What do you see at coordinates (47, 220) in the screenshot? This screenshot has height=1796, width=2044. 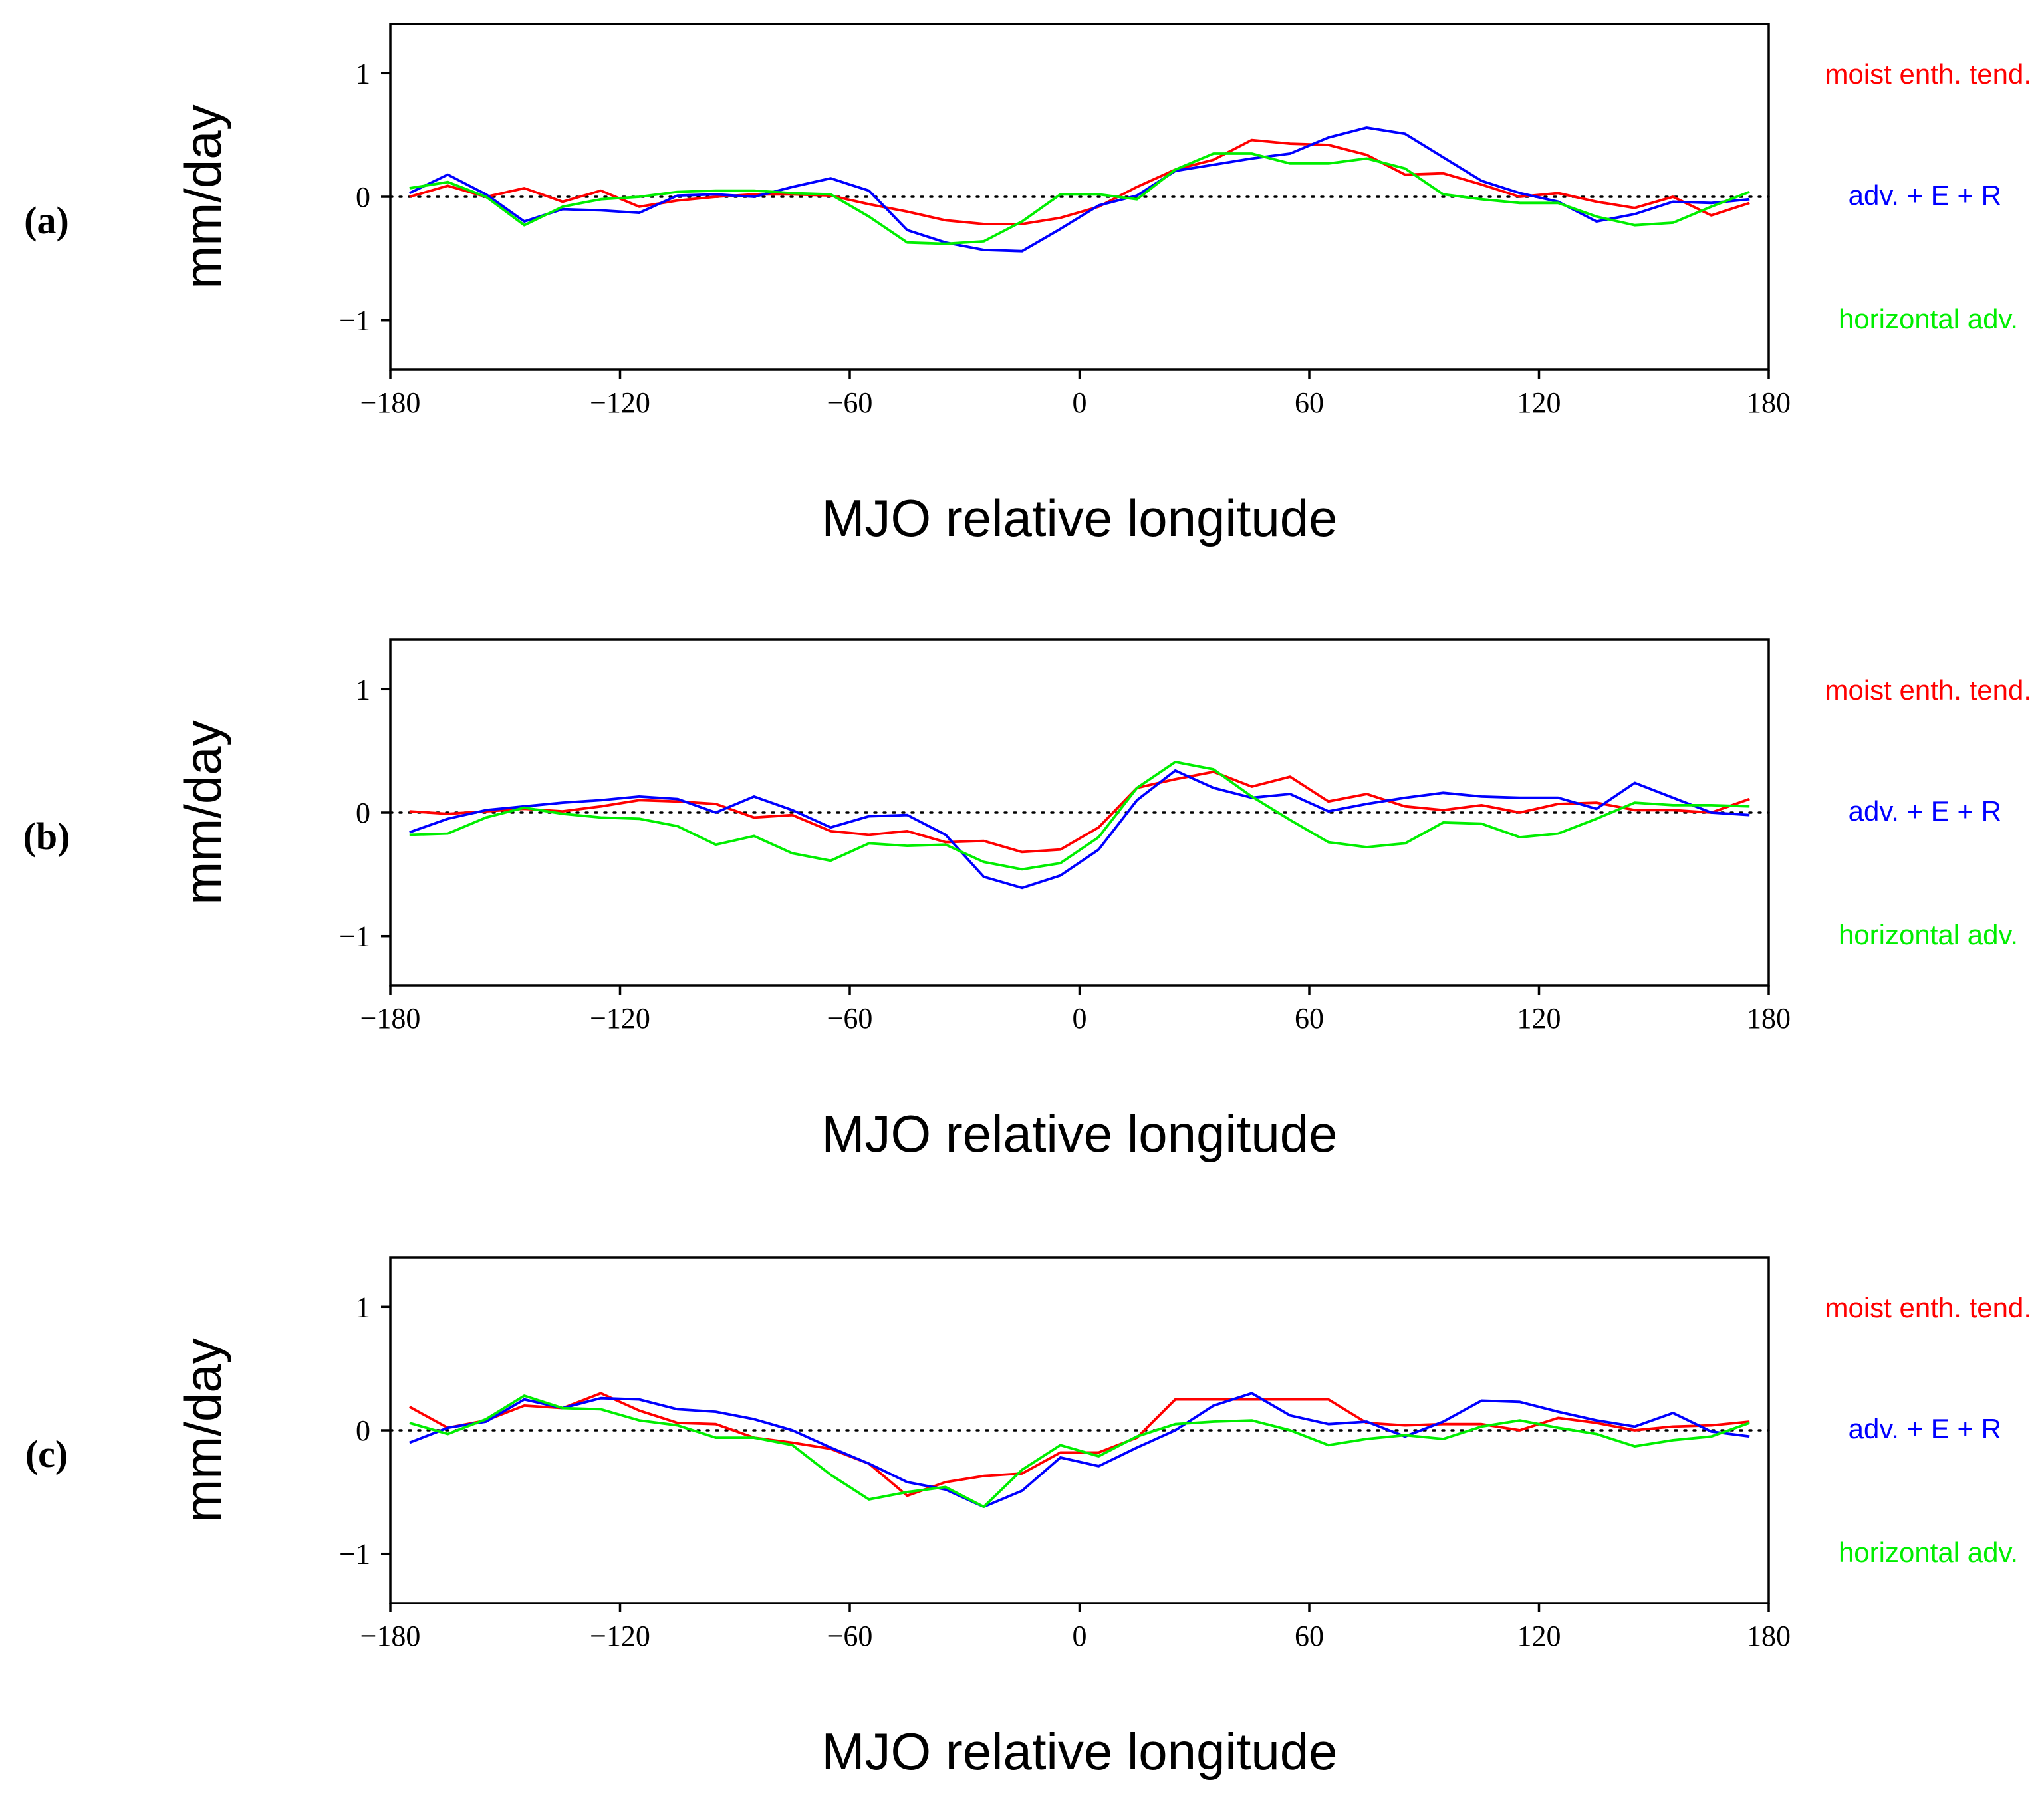 I see `panel-label: (a)` at bounding box center [47, 220].